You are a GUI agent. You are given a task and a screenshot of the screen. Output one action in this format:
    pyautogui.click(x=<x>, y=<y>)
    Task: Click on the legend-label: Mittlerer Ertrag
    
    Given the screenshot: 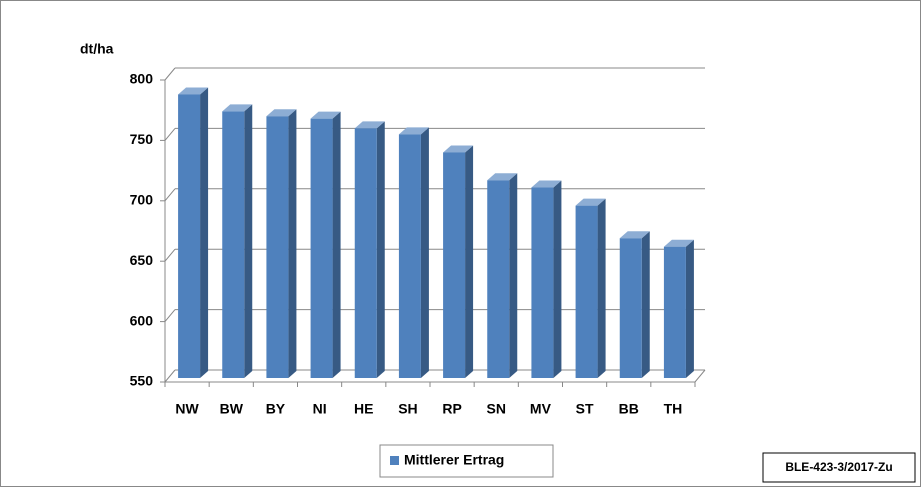 What is the action you would take?
    pyautogui.click(x=454, y=460)
    